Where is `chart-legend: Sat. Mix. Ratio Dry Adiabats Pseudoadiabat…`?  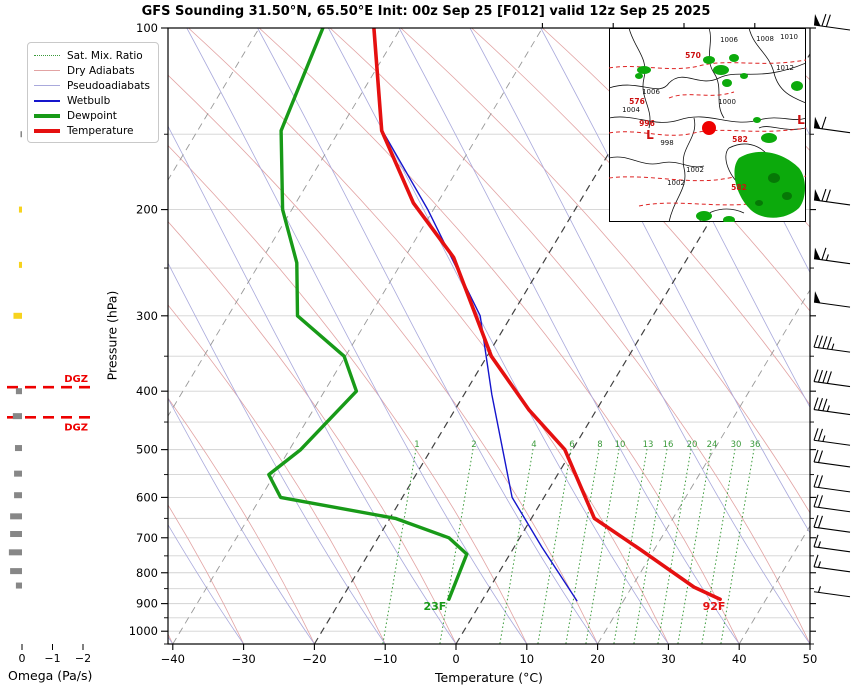 chart-legend: Sat. Mix. Ratio Dry Adiabats Pseudoadiabat… is located at coordinates (93, 92).